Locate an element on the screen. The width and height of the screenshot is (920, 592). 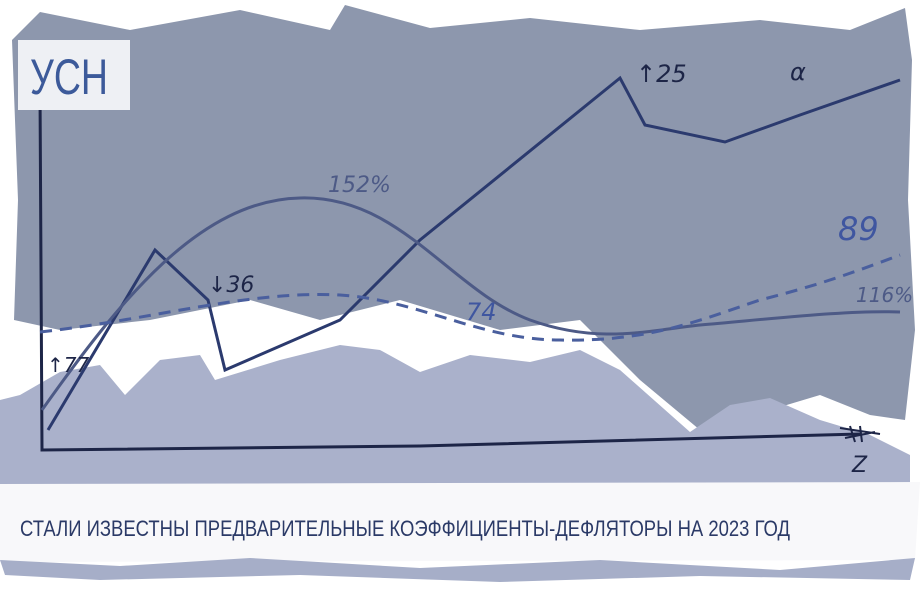
badge-text: УСН is located at coordinates (69, 77).